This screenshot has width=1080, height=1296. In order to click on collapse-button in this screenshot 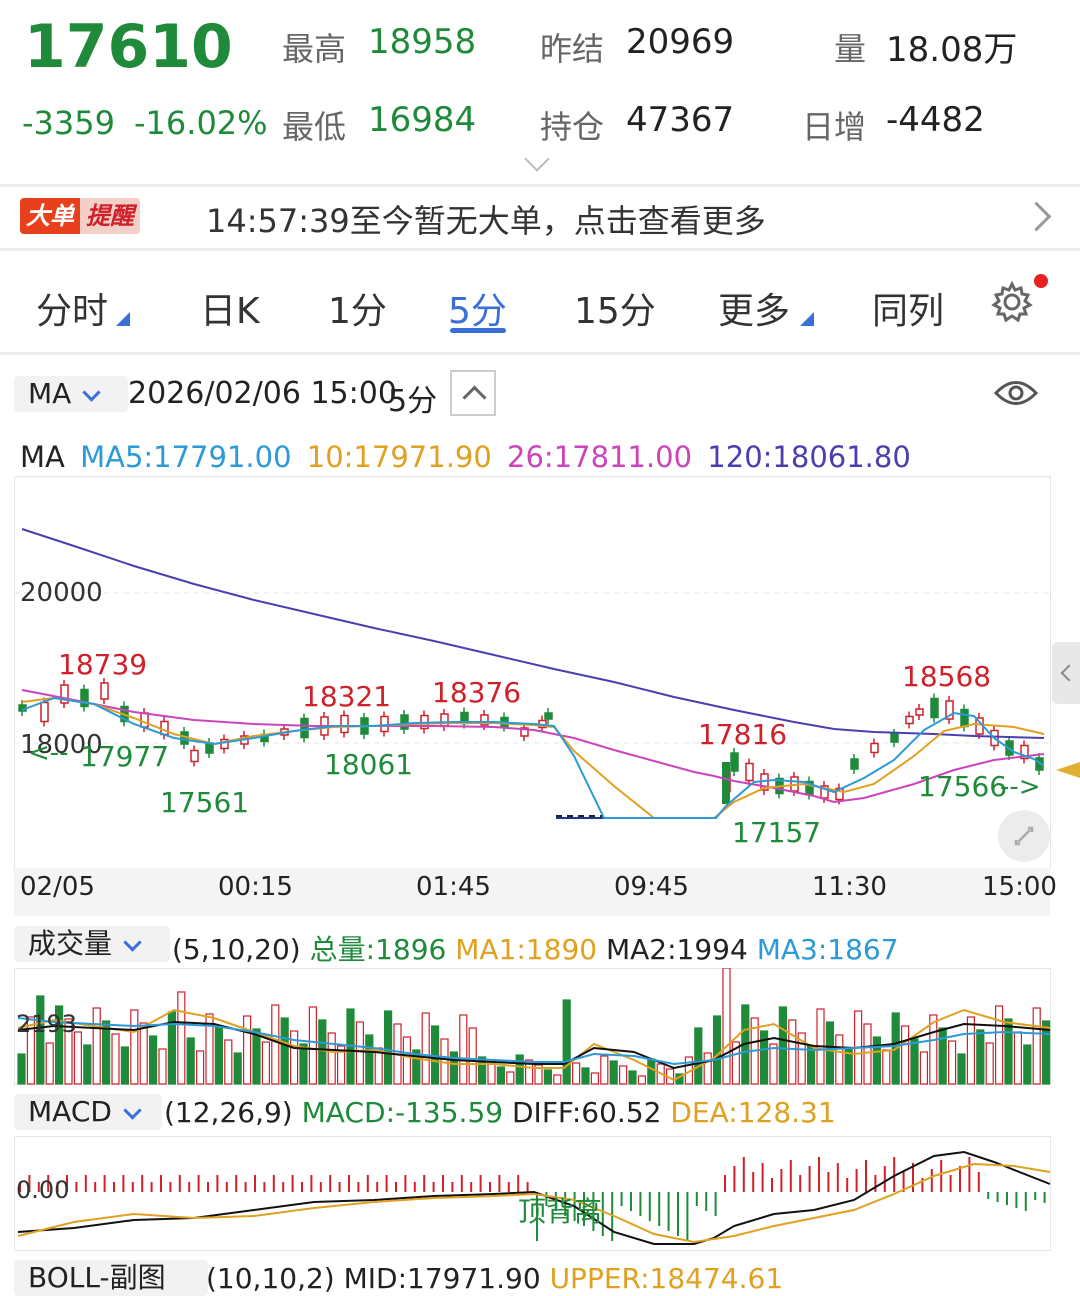, I will do `click(473, 393)`.